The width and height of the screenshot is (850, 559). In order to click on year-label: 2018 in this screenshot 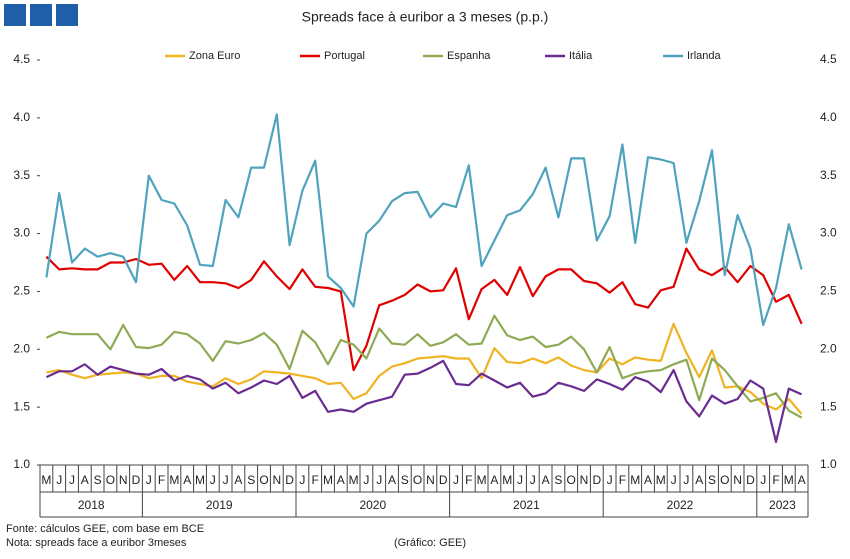, I will do `click(91, 505)`.